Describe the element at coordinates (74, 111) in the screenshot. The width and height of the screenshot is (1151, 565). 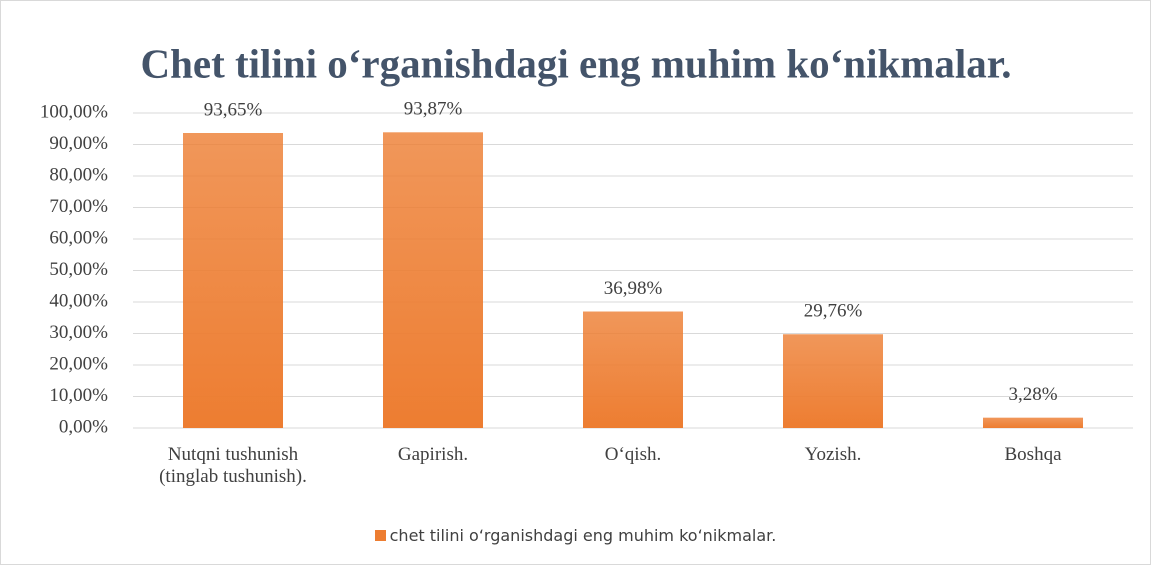
I see `y-tick-label: 100,00%` at that location.